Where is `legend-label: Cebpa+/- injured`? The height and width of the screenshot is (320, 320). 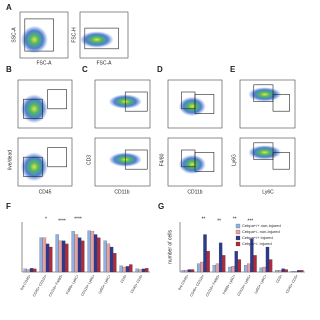
legend-label: Cebpa+/- injured is located at coordinates (257, 243).